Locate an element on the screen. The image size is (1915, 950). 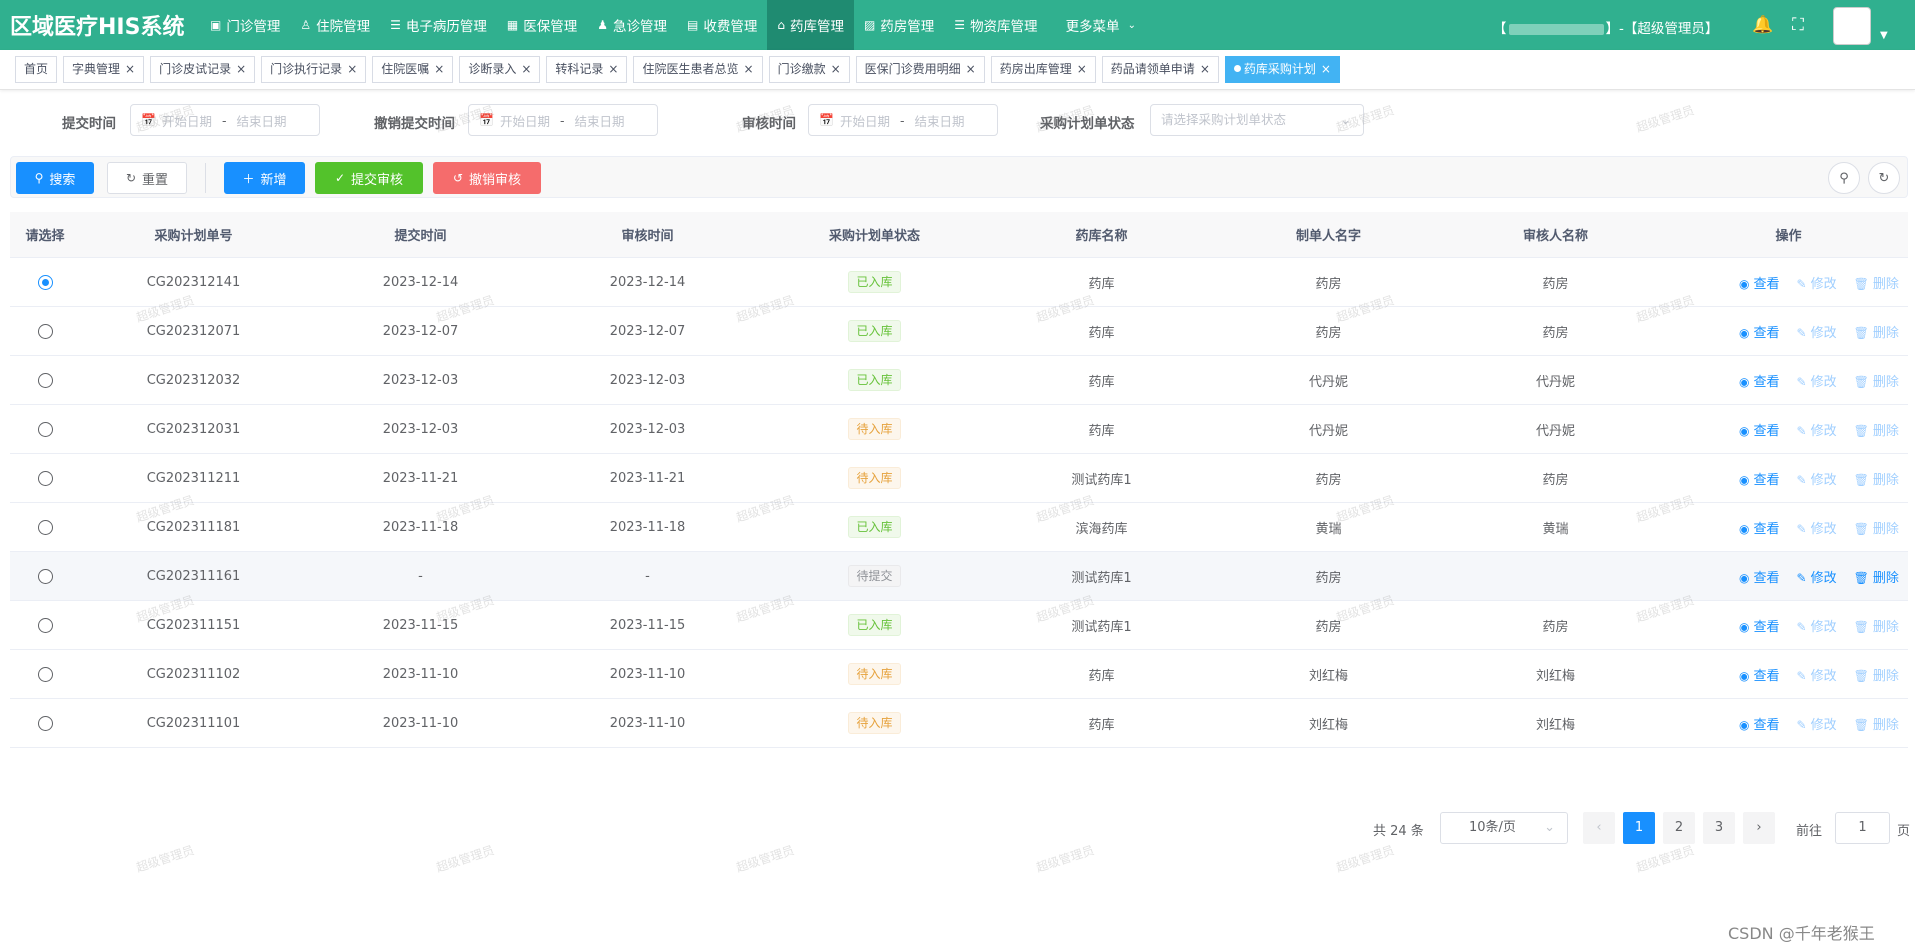
nav-item-3: ▦ 医保管理 is located at coordinates (542, 25).